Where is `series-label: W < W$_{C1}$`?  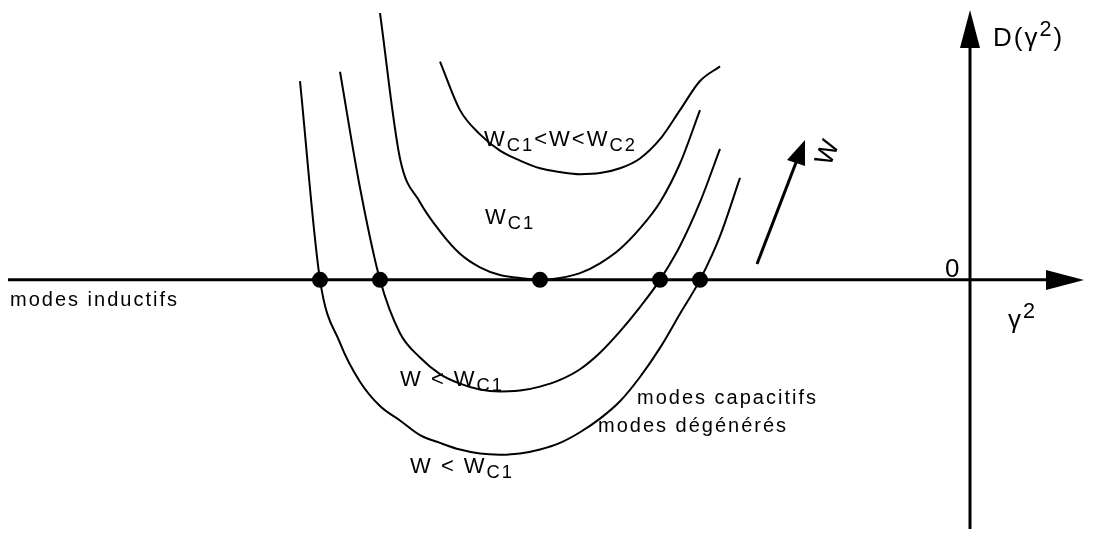
series-label: W < W$_{C1}$ is located at coordinates (462, 468).